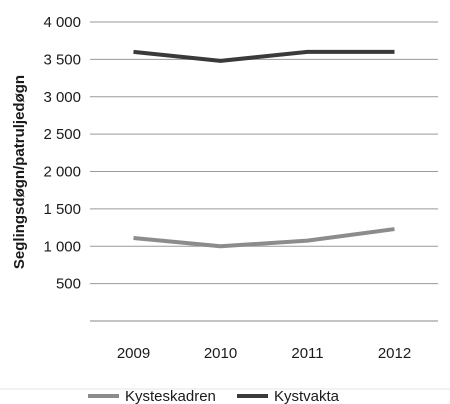 The image size is (450, 404). What do you see at coordinates (62, 22) in the screenshot?
I see `y-tick-label: 4 000` at bounding box center [62, 22].